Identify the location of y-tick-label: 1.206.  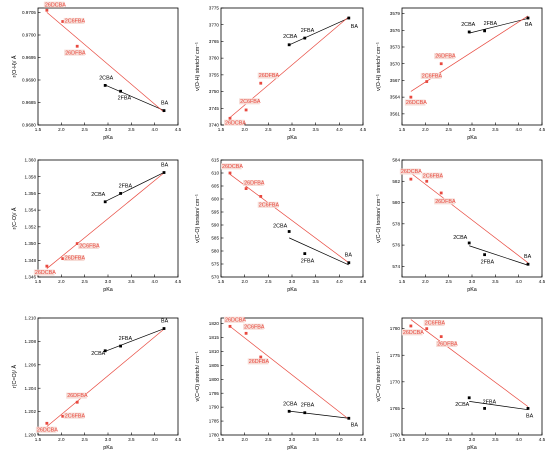
(31, 364).